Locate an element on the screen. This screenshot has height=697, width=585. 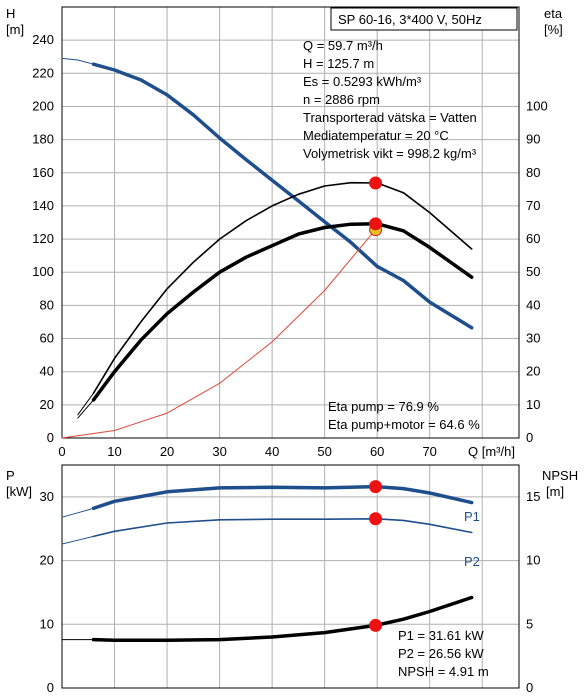
bottom-y-left-unit: [kW] is located at coordinates (19, 491).